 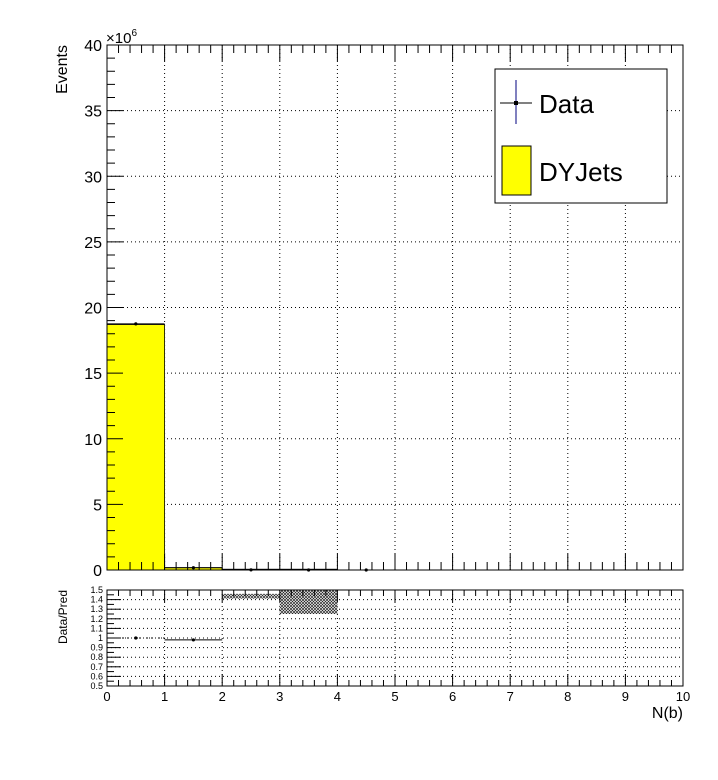 I want to click on y-multiplier-exponent: 6, so click(x=134, y=33).